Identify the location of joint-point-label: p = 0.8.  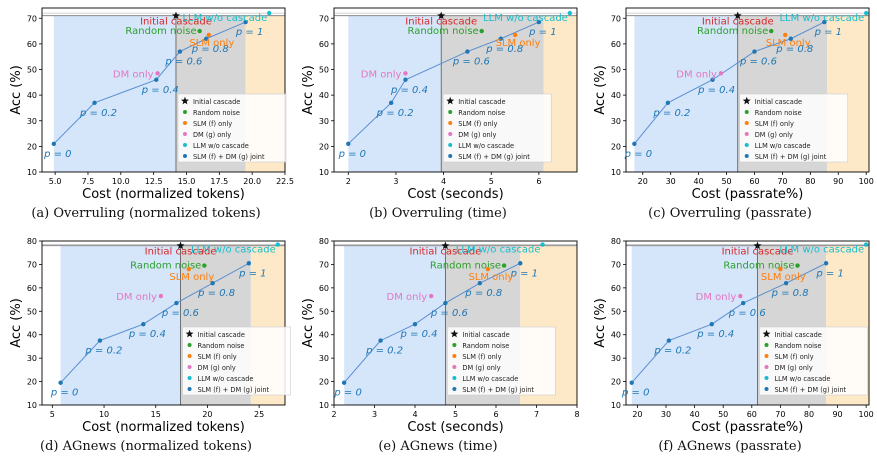
(504, 49).